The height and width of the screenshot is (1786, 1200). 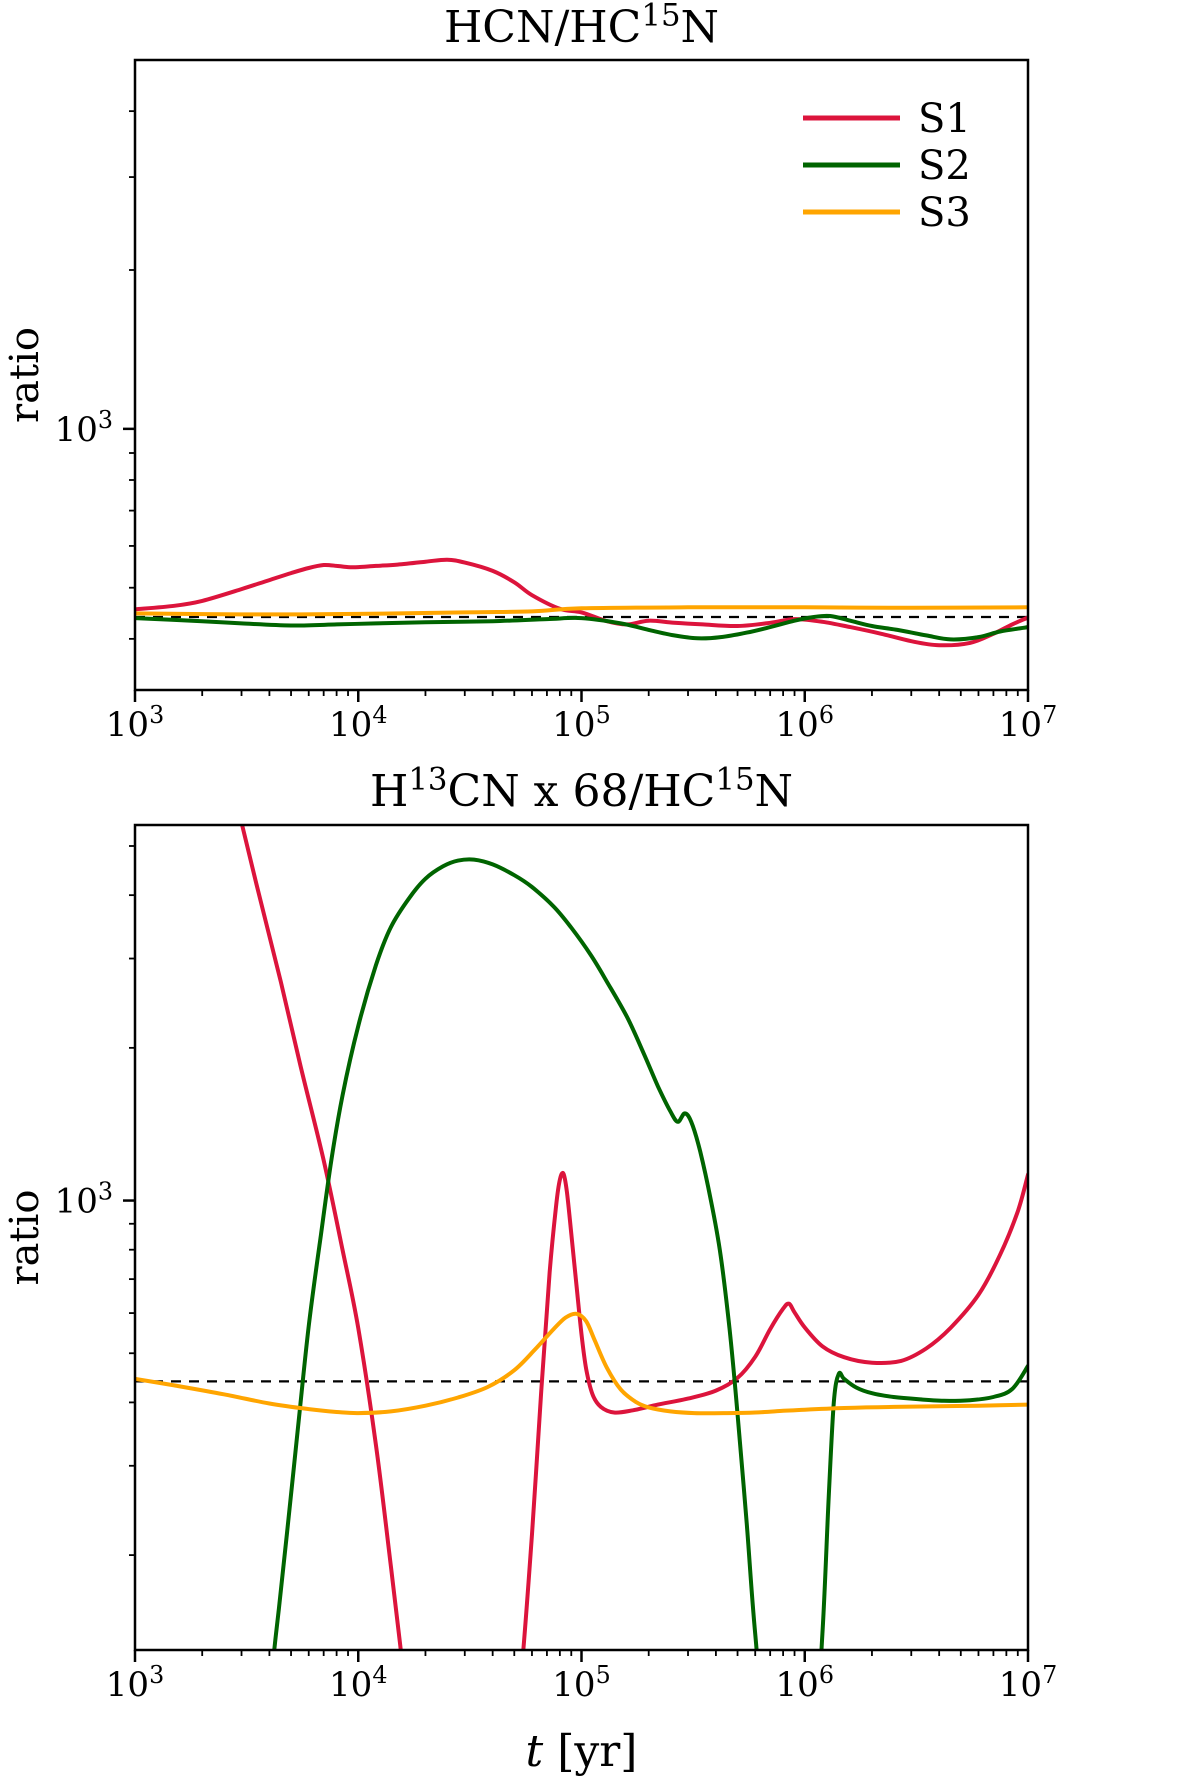 What do you see at coordinates (581, 789) in the screenshot?
I see `chart-title-bottom: H13CN x 68/HC15N` at bounding box center [581, 789].